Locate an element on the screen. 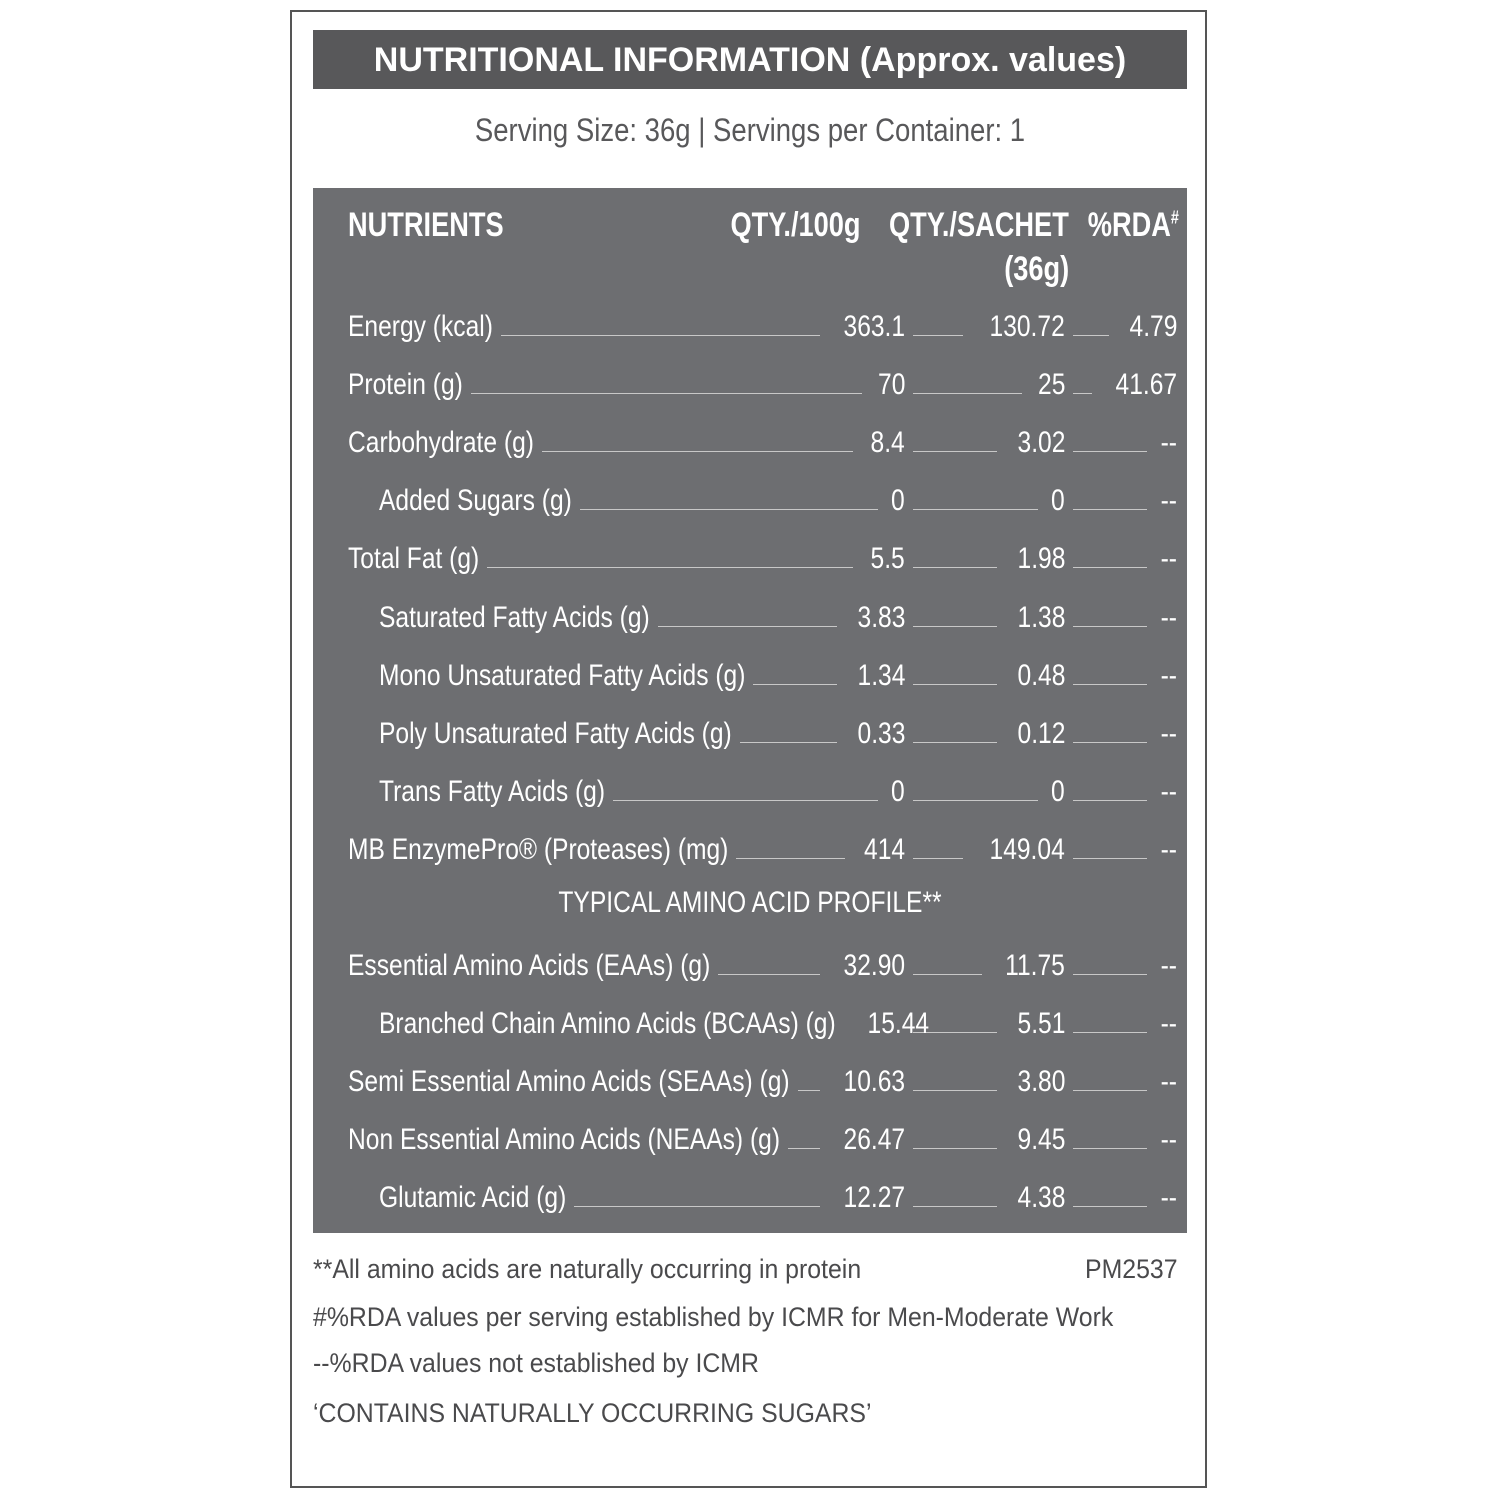 The width and height of the screenshot is (1500, 1500). rda: 4.79 is located at coordinates (1153, 326).